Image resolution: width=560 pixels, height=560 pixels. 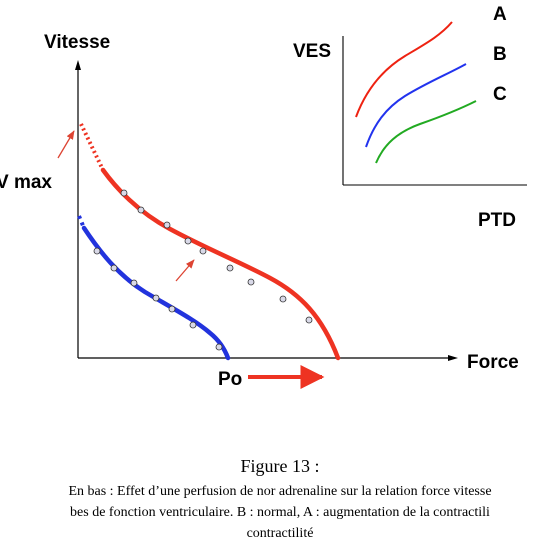 What do you see at coordinates (500, 14) in the screenshot?
I see `inset-series-label-a: A` at bounding box center [500, 14].